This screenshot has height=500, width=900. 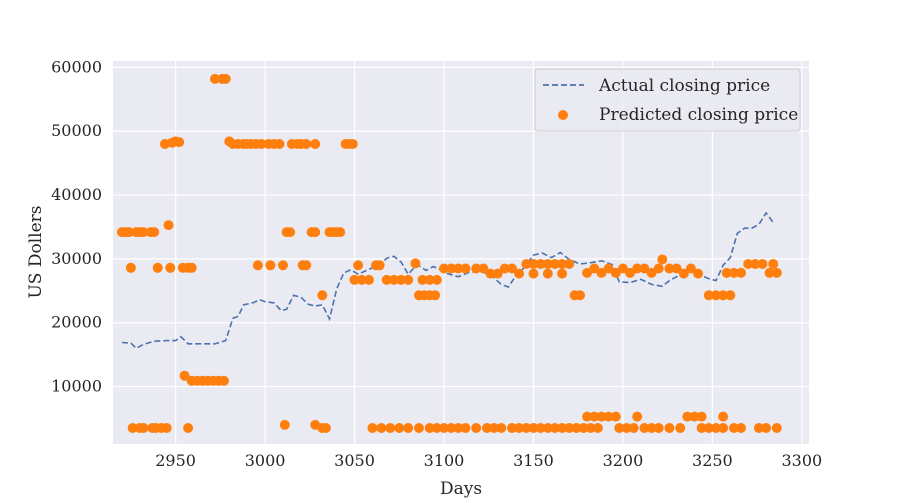 I want to click on legend-box, so click(x=667, y=100).